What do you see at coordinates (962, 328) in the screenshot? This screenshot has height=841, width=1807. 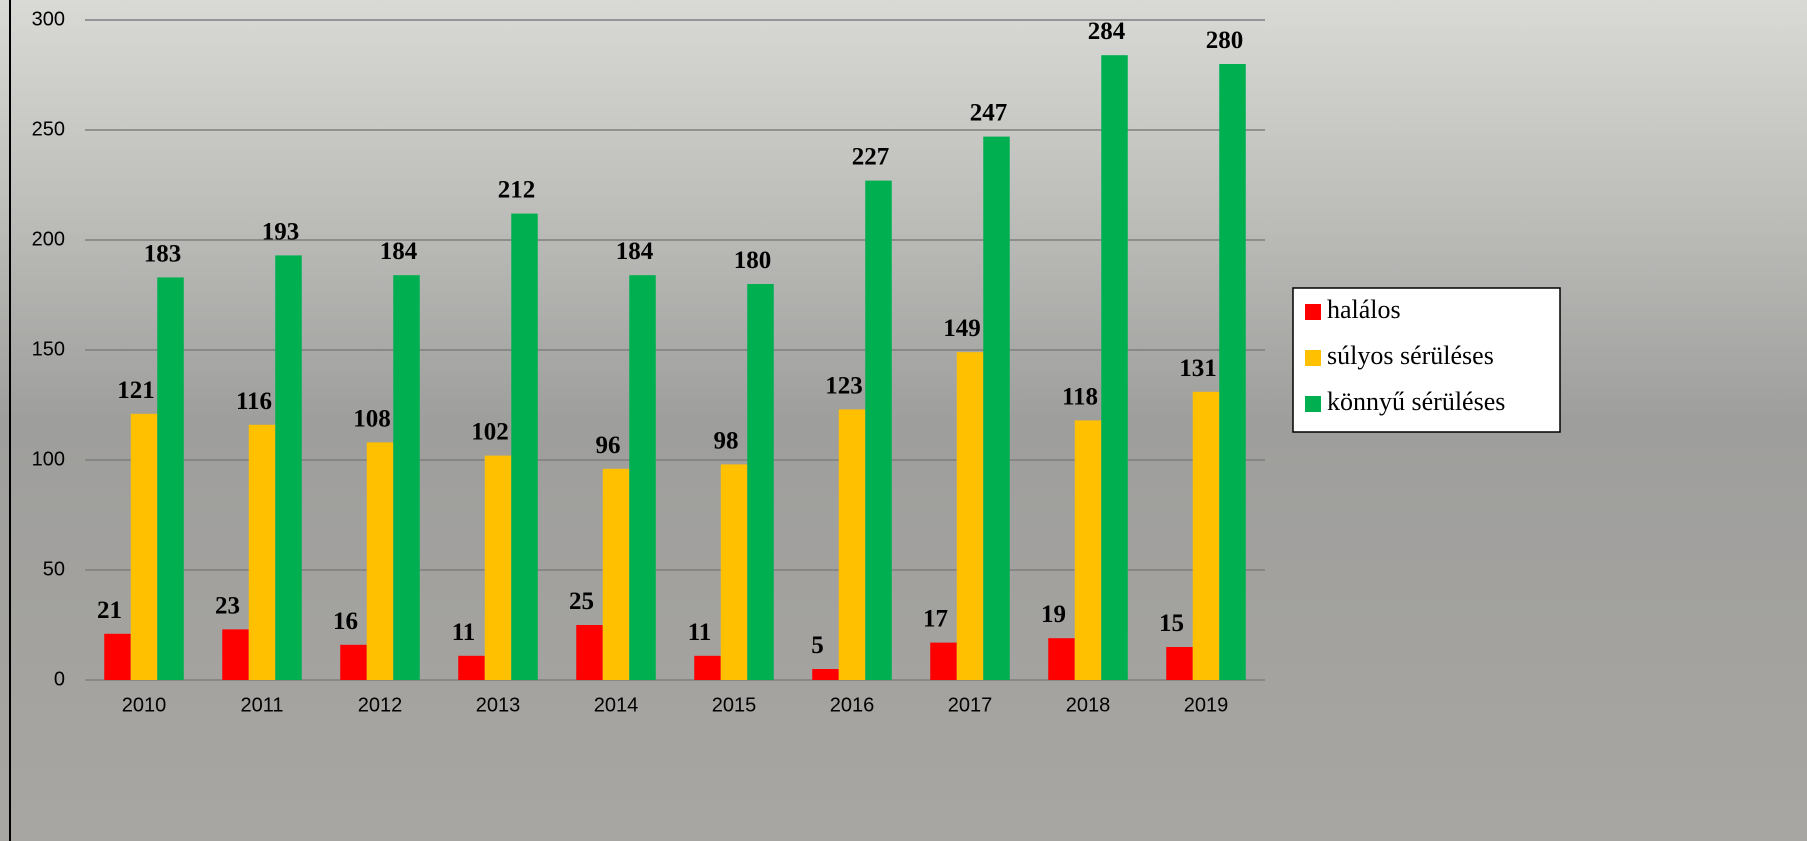 I see `value-label: 149` at bounding box center [962, 328].